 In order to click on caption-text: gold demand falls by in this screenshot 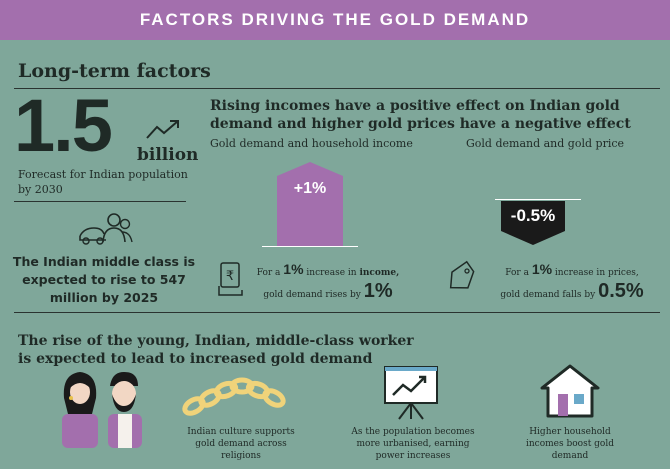, I will do `click(548, 295)`.